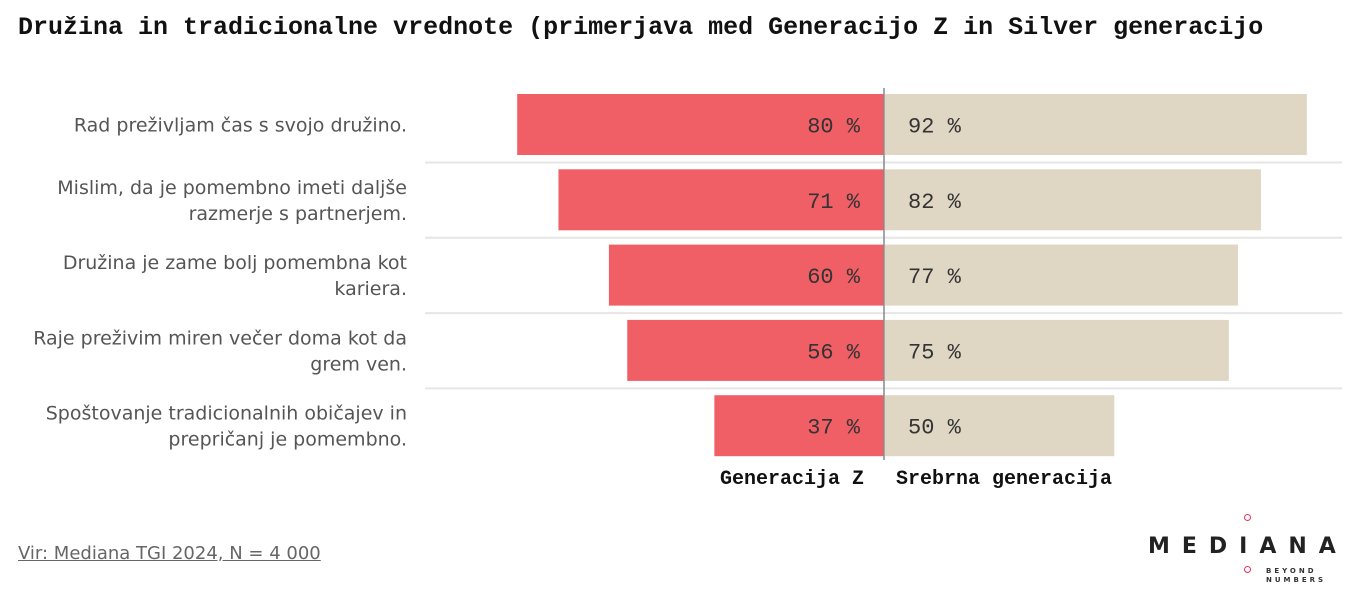  I want to click on value-label-generacija-z: 80 %, so click(834, 127).